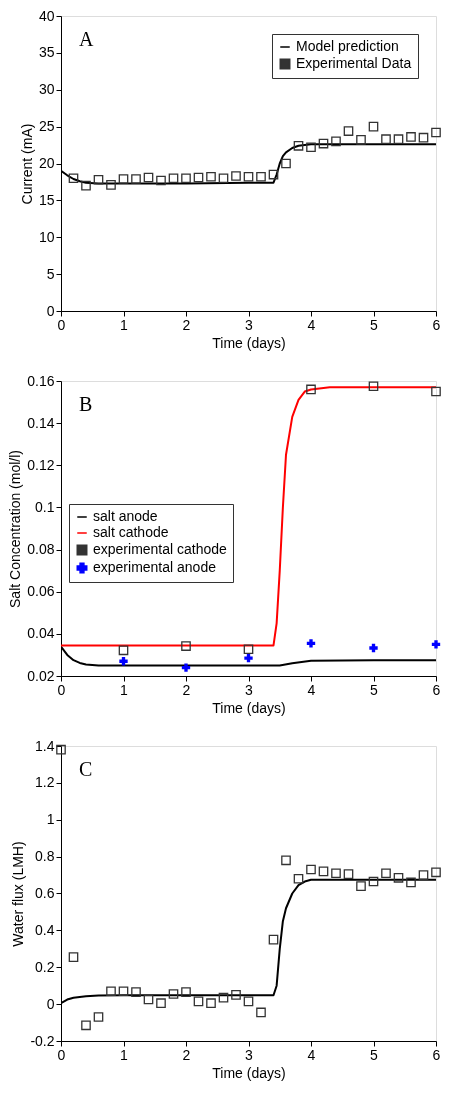 This screenshot has height=1118, width=463. What do you see at coordinates (46, 199) in the screenshot?
I see `y-tick-label: 15` at bounding box center [46, 199].